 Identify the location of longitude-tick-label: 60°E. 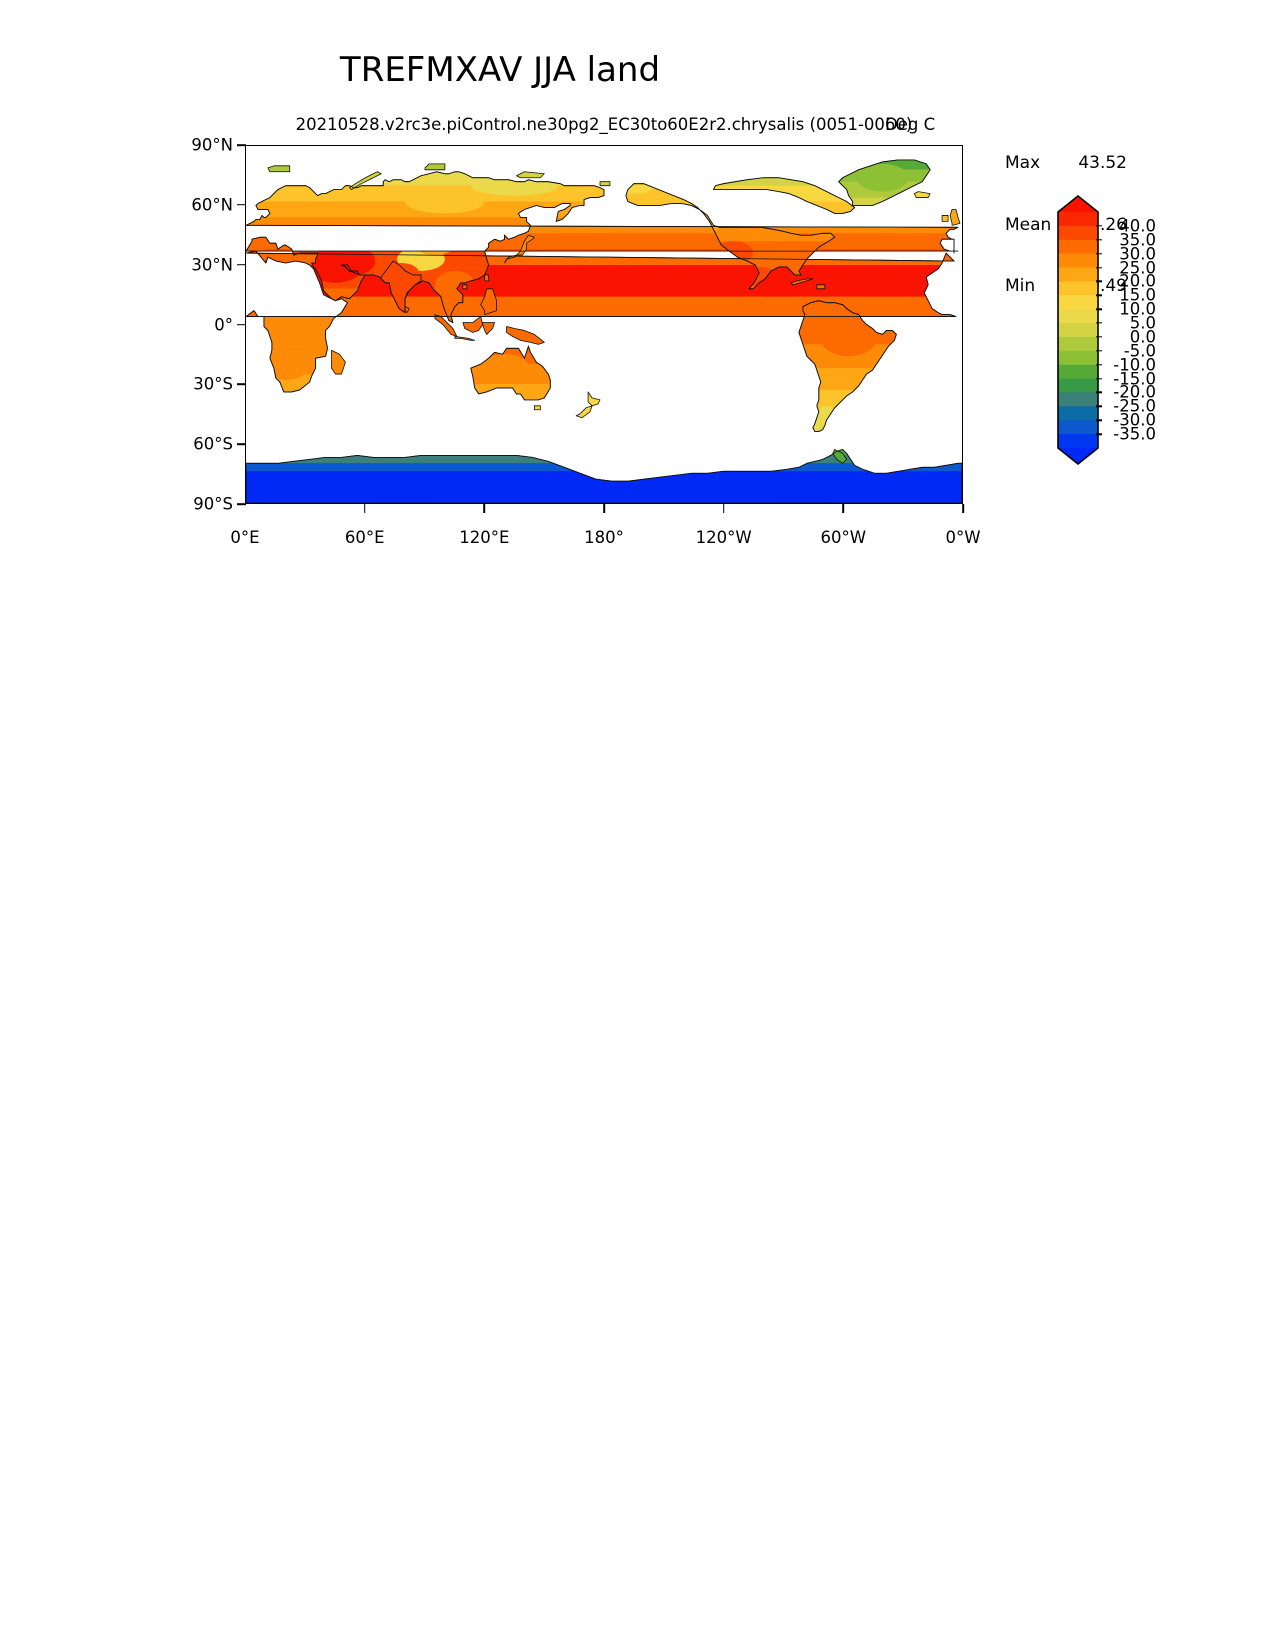
(364, 537).